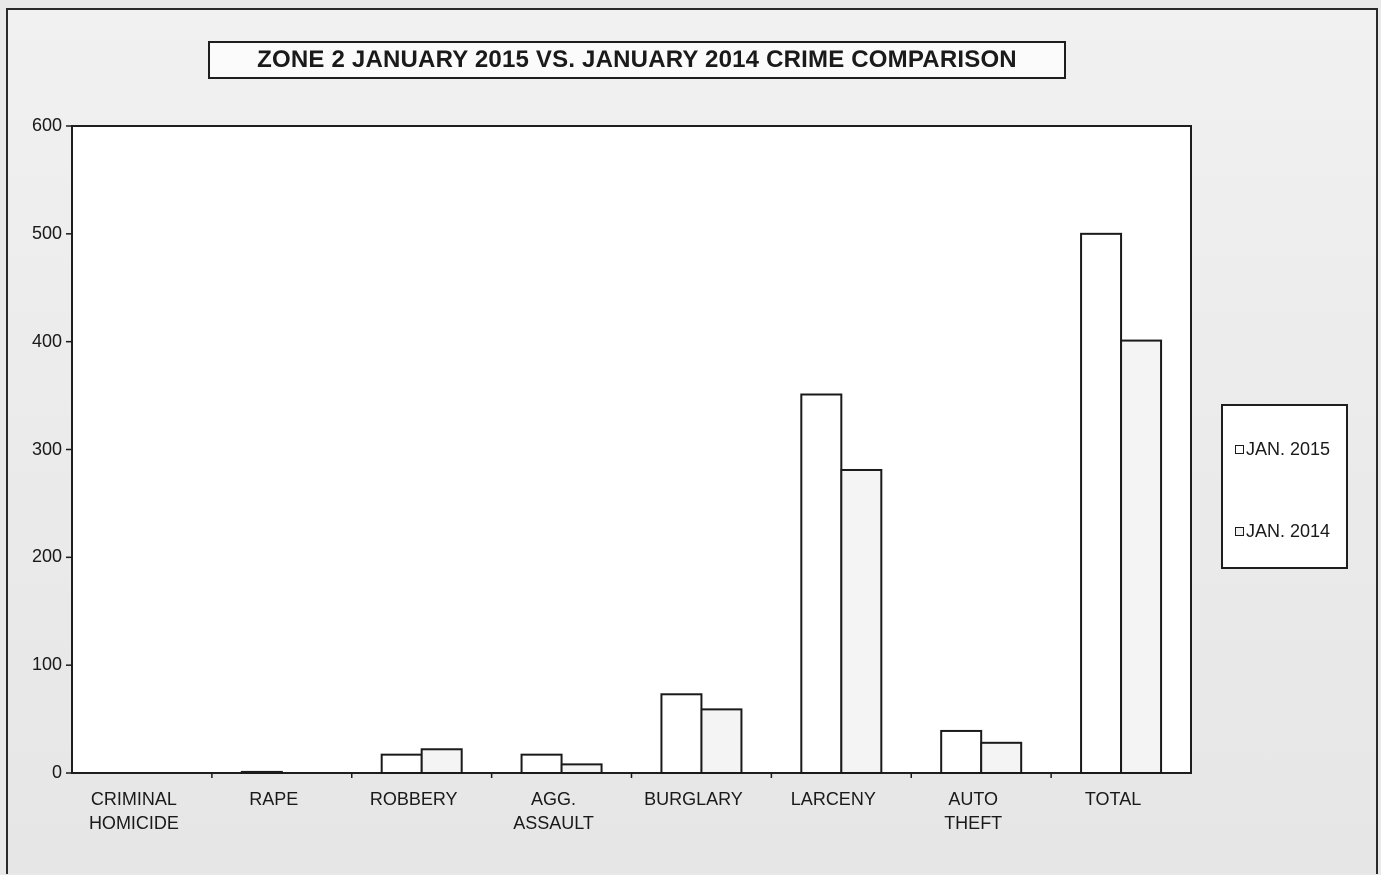 The width and height of the screenshot is (1381, 875). I want to click on x-tick-label: RAPE, so click(274, 799).